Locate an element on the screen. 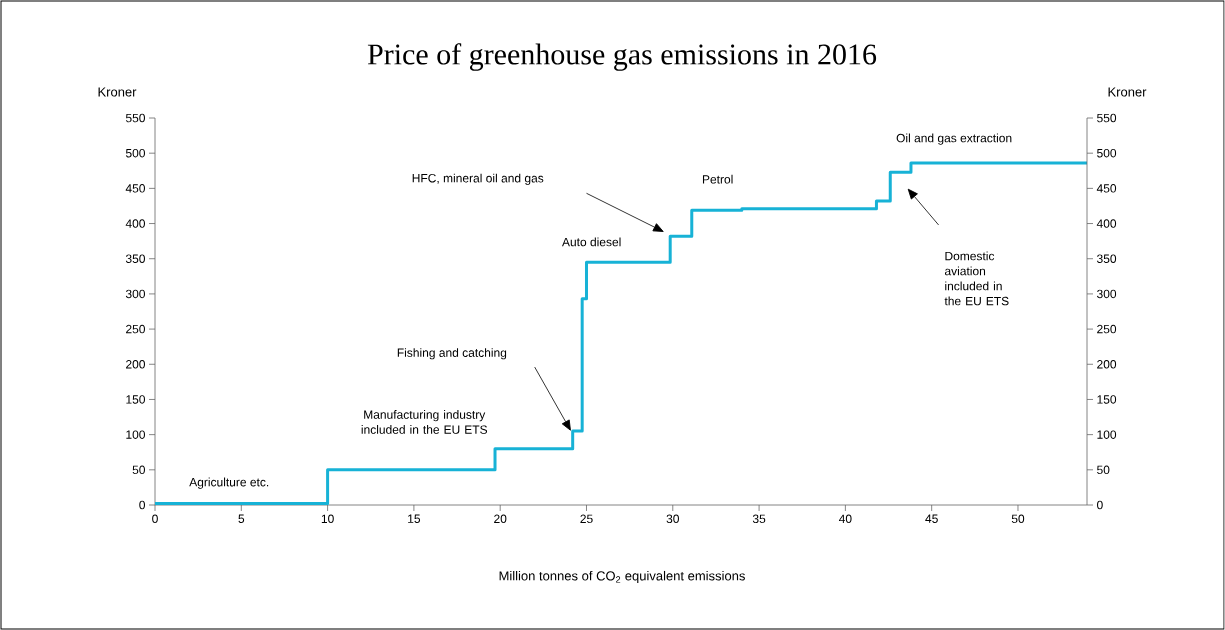  x-tick-label: 30 is located at coordinates (672, 519).